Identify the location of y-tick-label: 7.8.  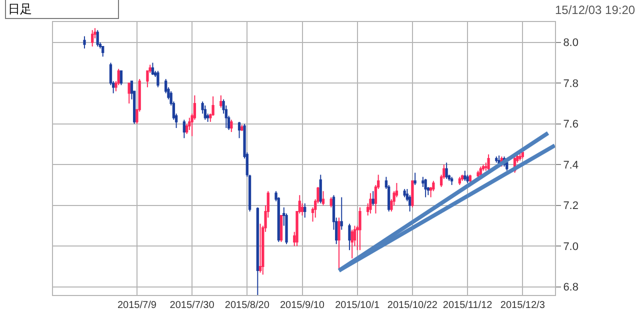
(570, 84).